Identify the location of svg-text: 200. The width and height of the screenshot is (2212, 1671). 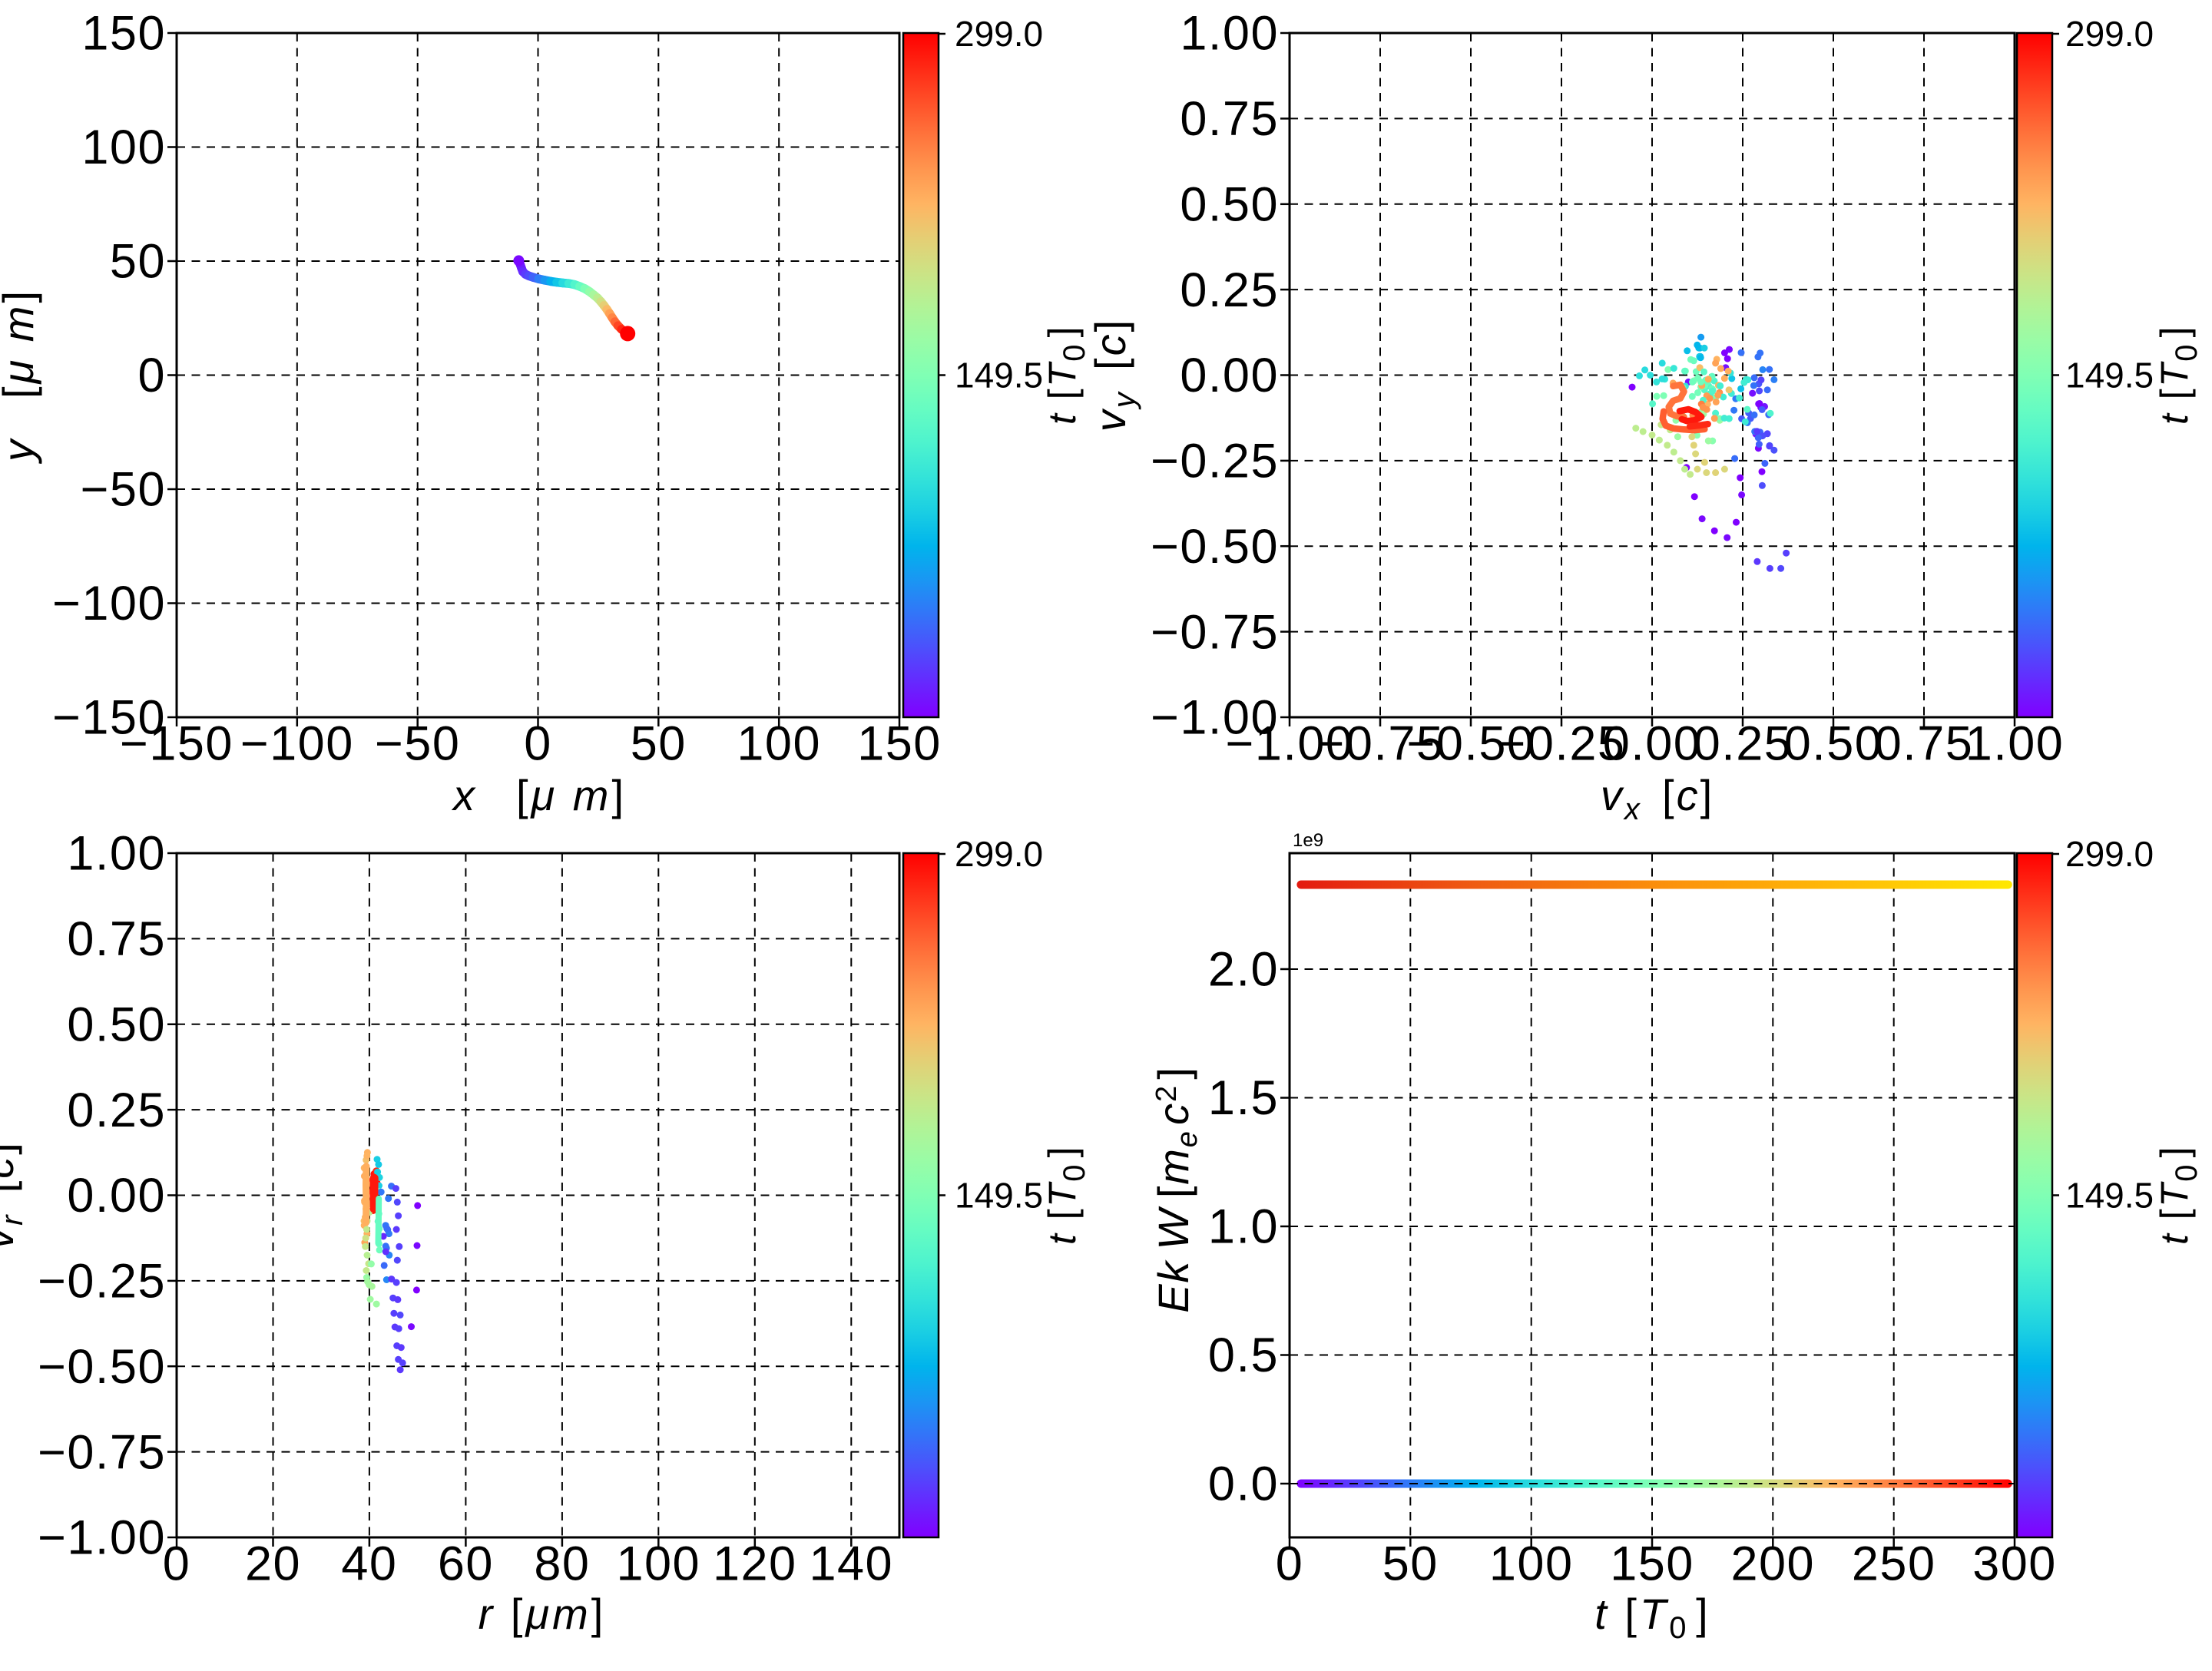
(1772, 1563).